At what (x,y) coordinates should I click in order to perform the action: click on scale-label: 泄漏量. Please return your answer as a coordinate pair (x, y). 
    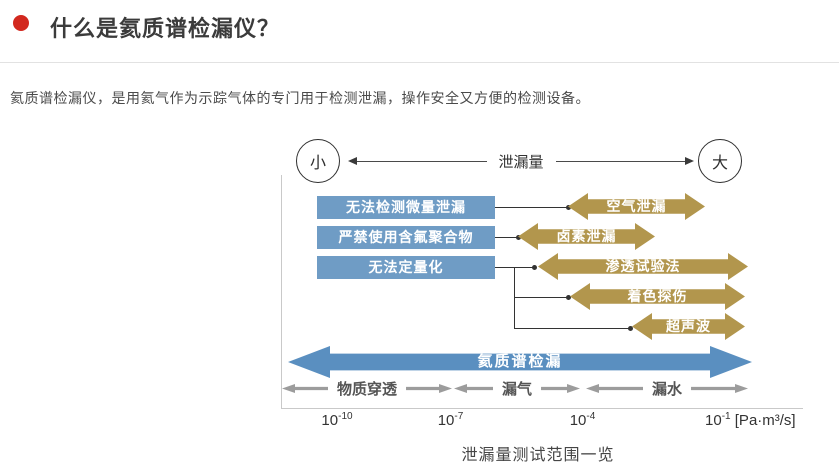
    Looking at the image, I should click on (521, 162).